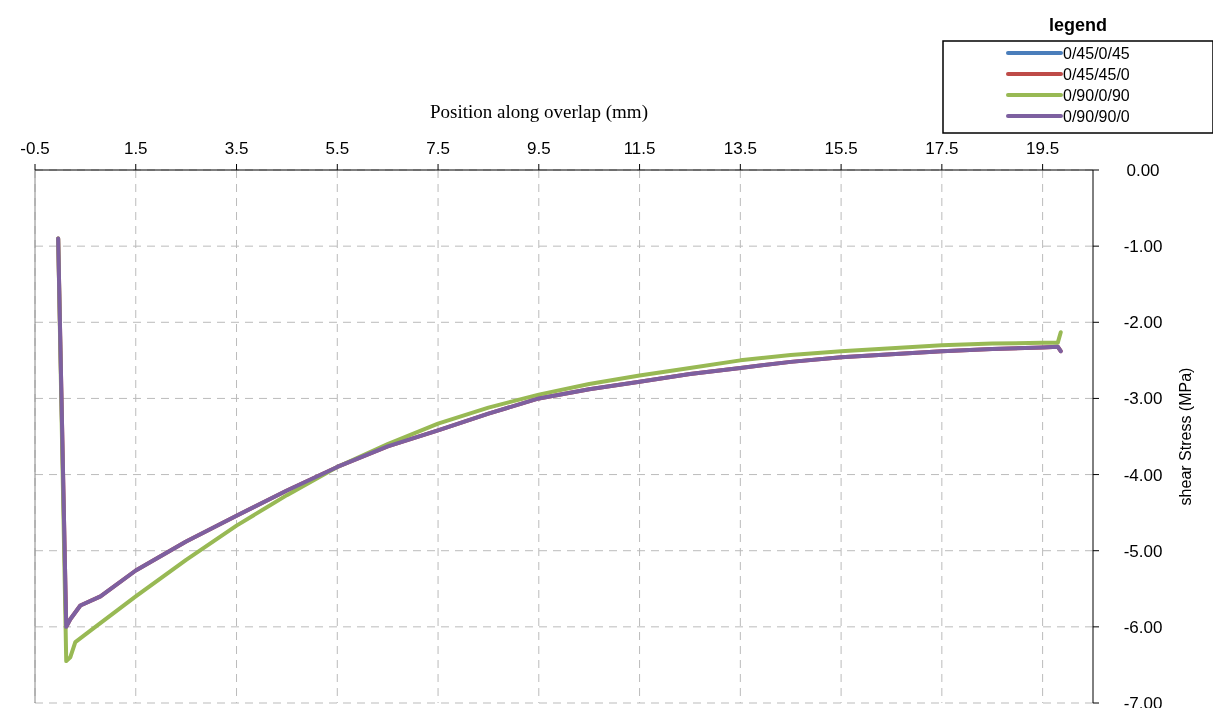 This screenshot has width=1221, height=717. I want to click on x-tick-label: 7.5, so click(438, 148).